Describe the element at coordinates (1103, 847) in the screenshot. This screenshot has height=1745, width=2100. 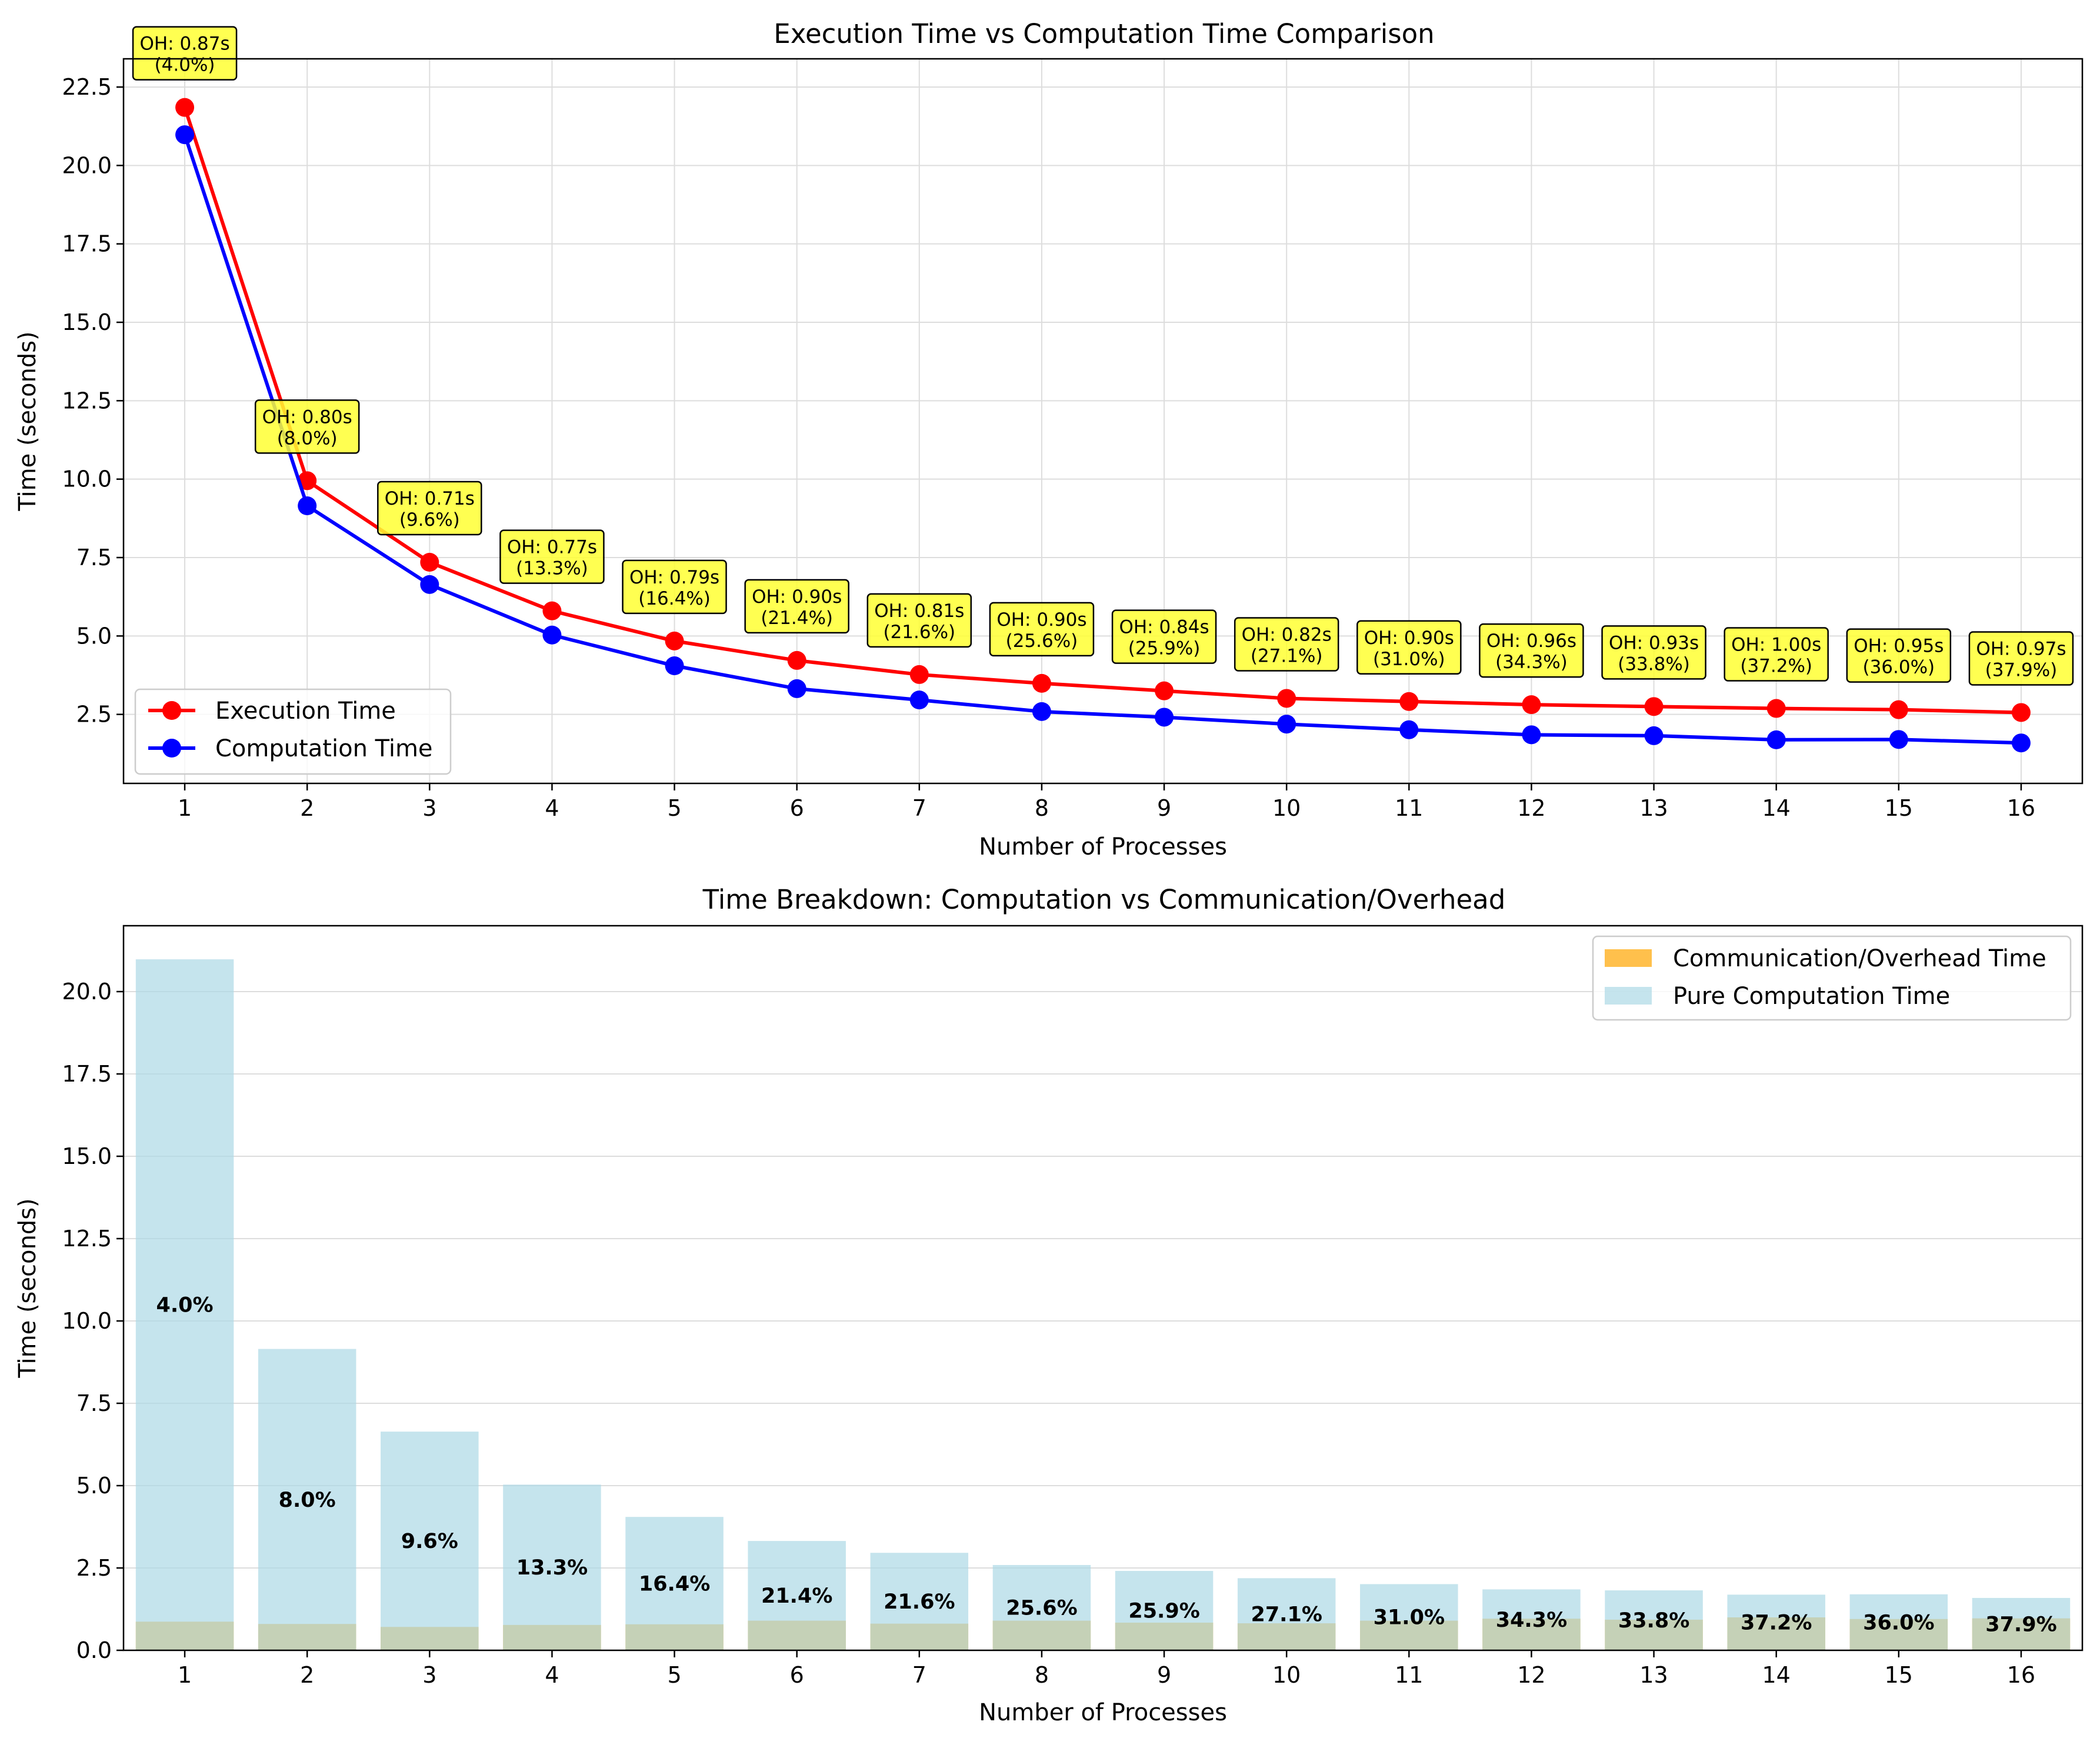
I see `x-axis-label: Number of Processes` at that location.